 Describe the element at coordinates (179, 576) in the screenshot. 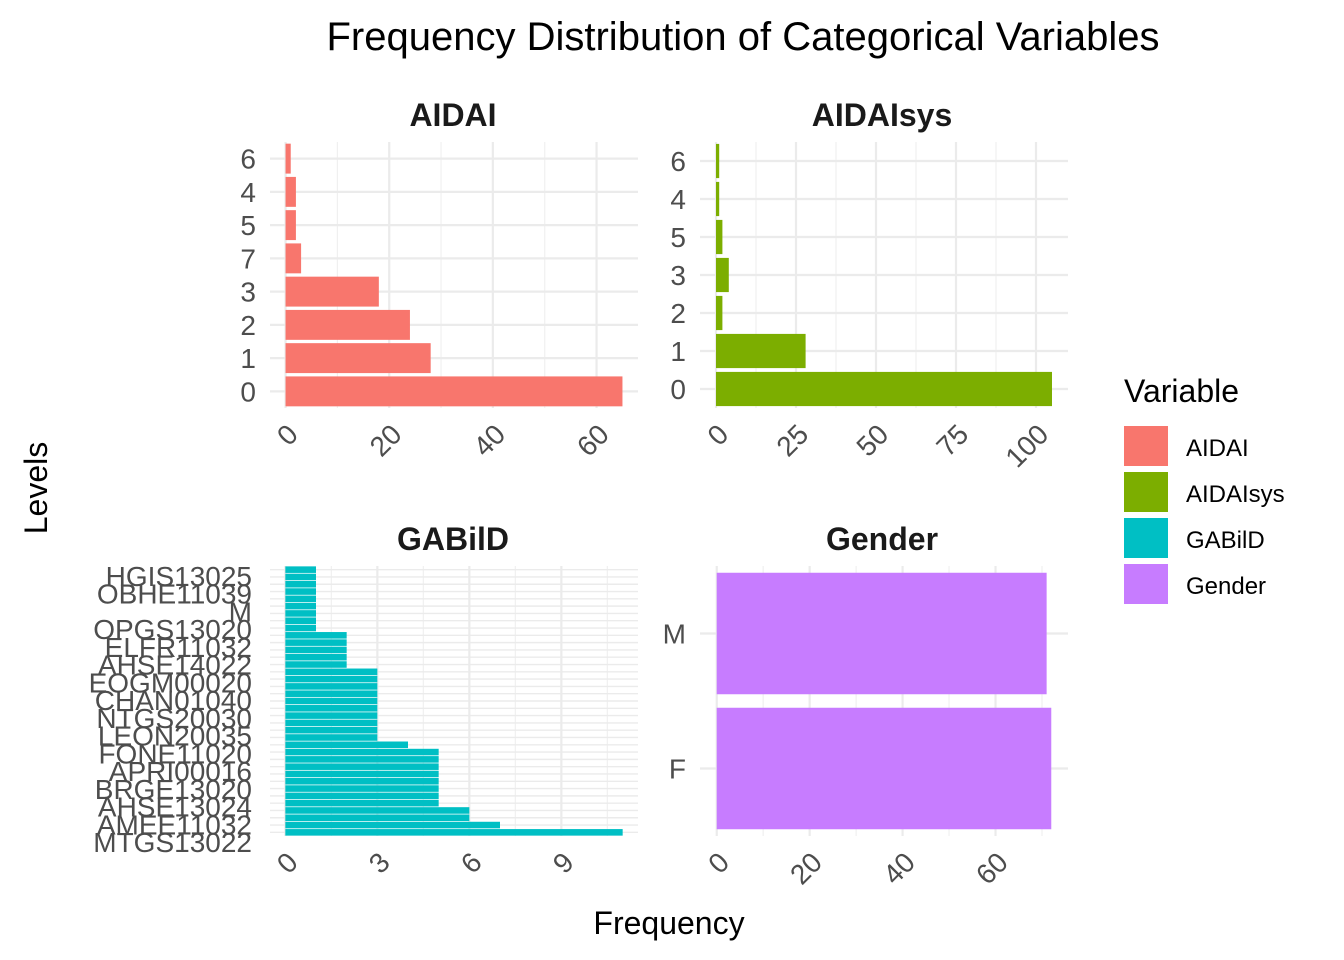

I see `y-tick-label: HGIS13025` at that location.